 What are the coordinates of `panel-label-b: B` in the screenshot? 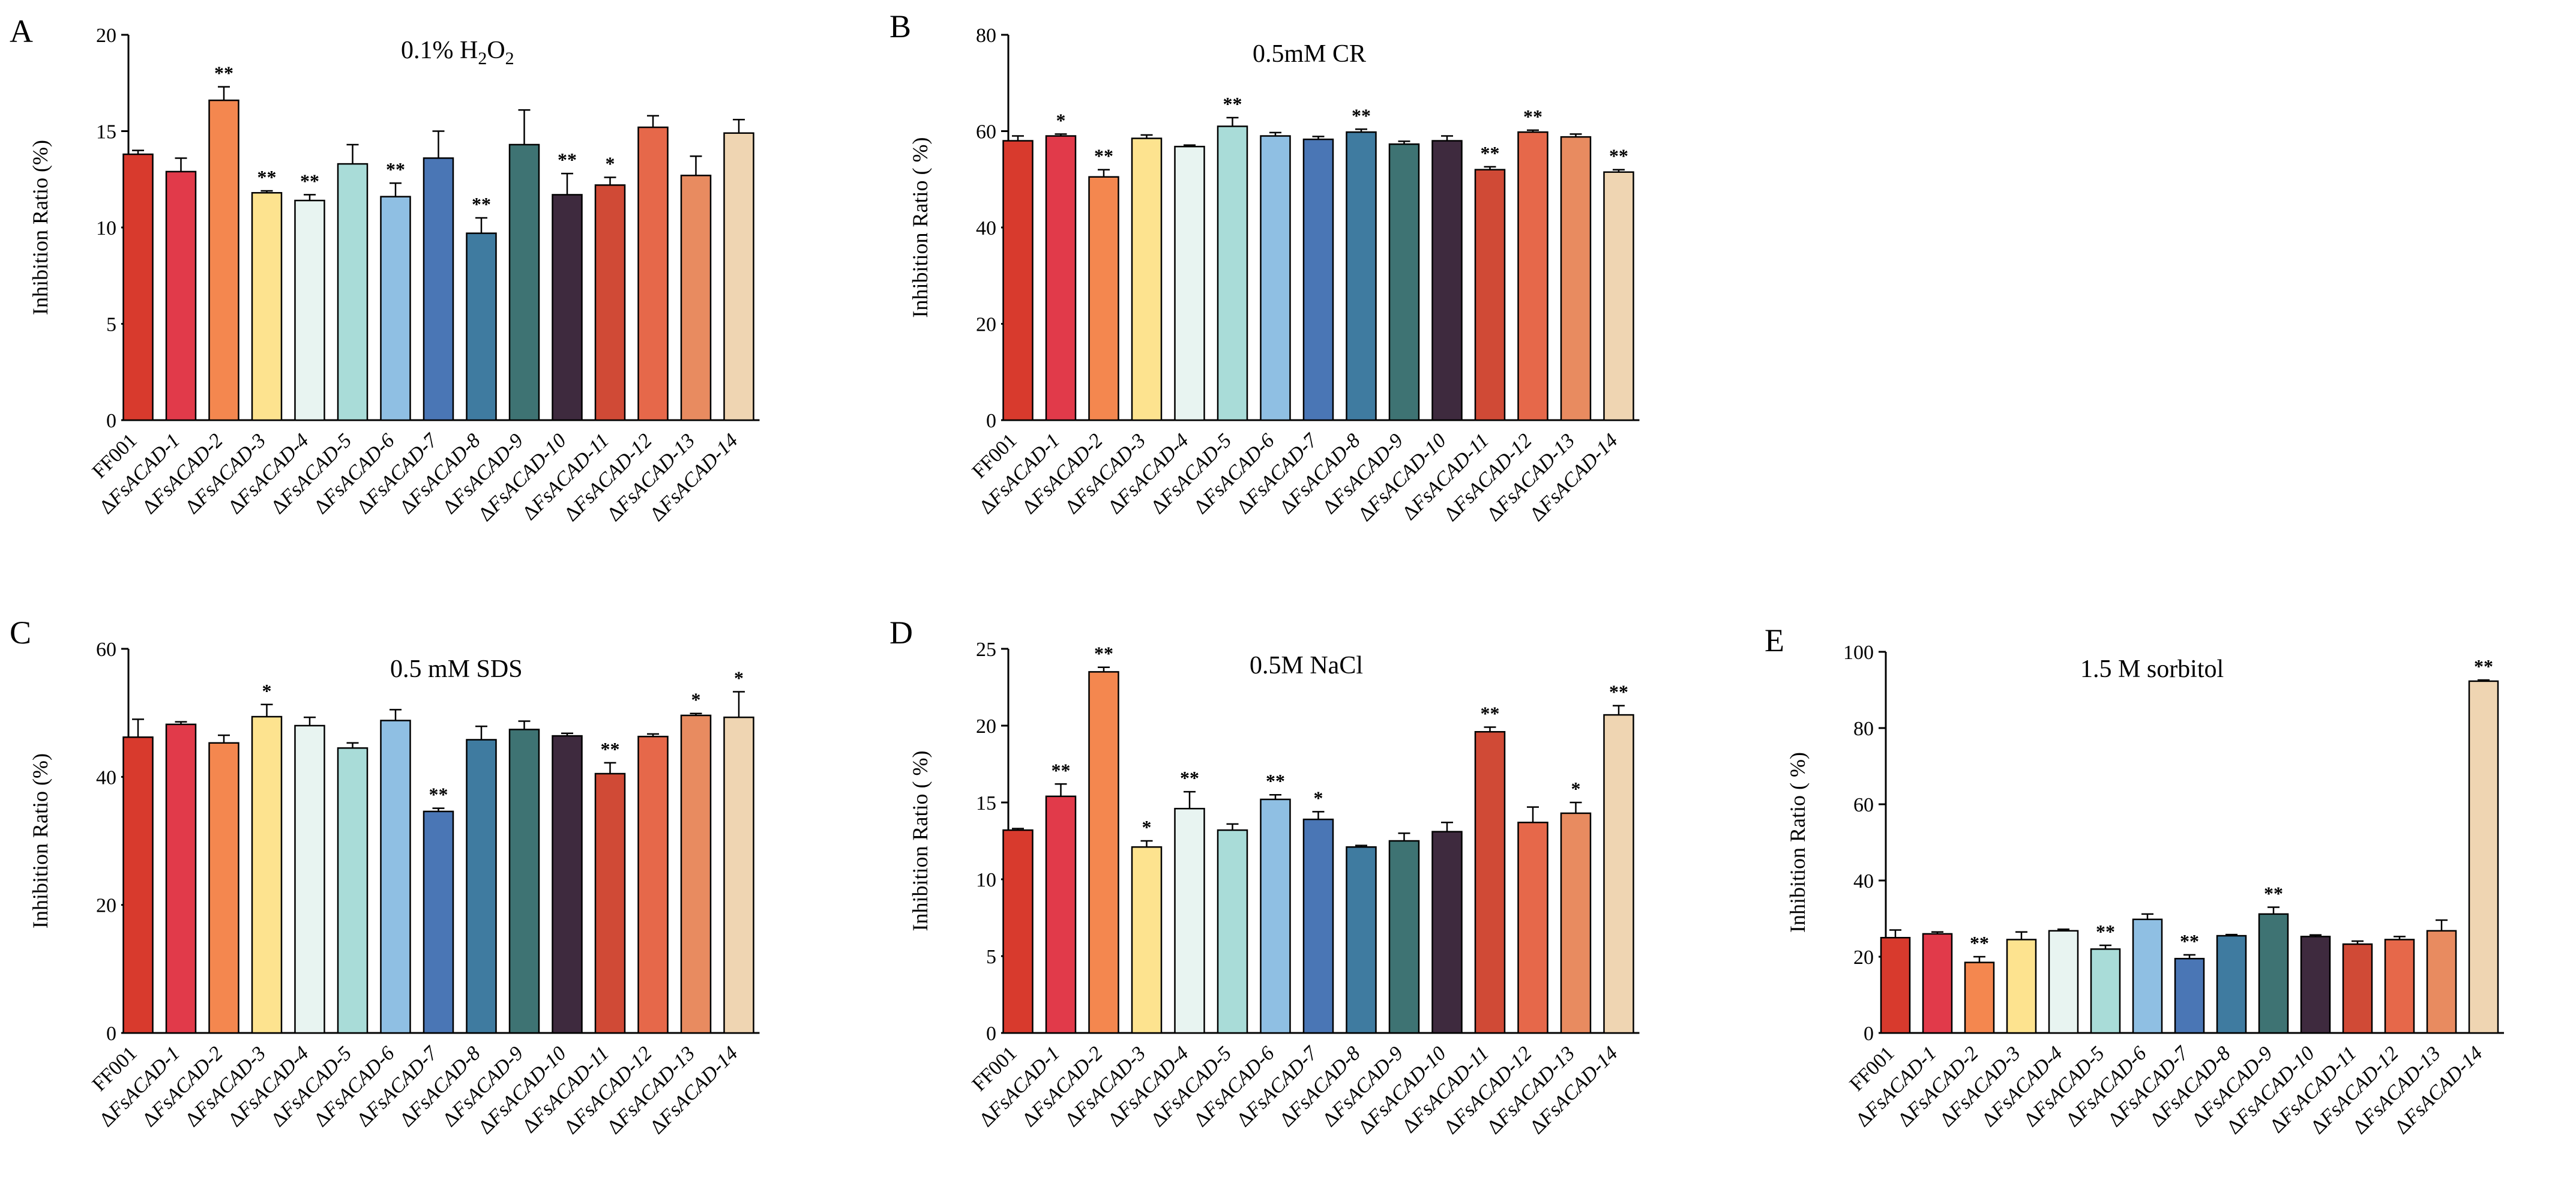 It's located at (900, 26).